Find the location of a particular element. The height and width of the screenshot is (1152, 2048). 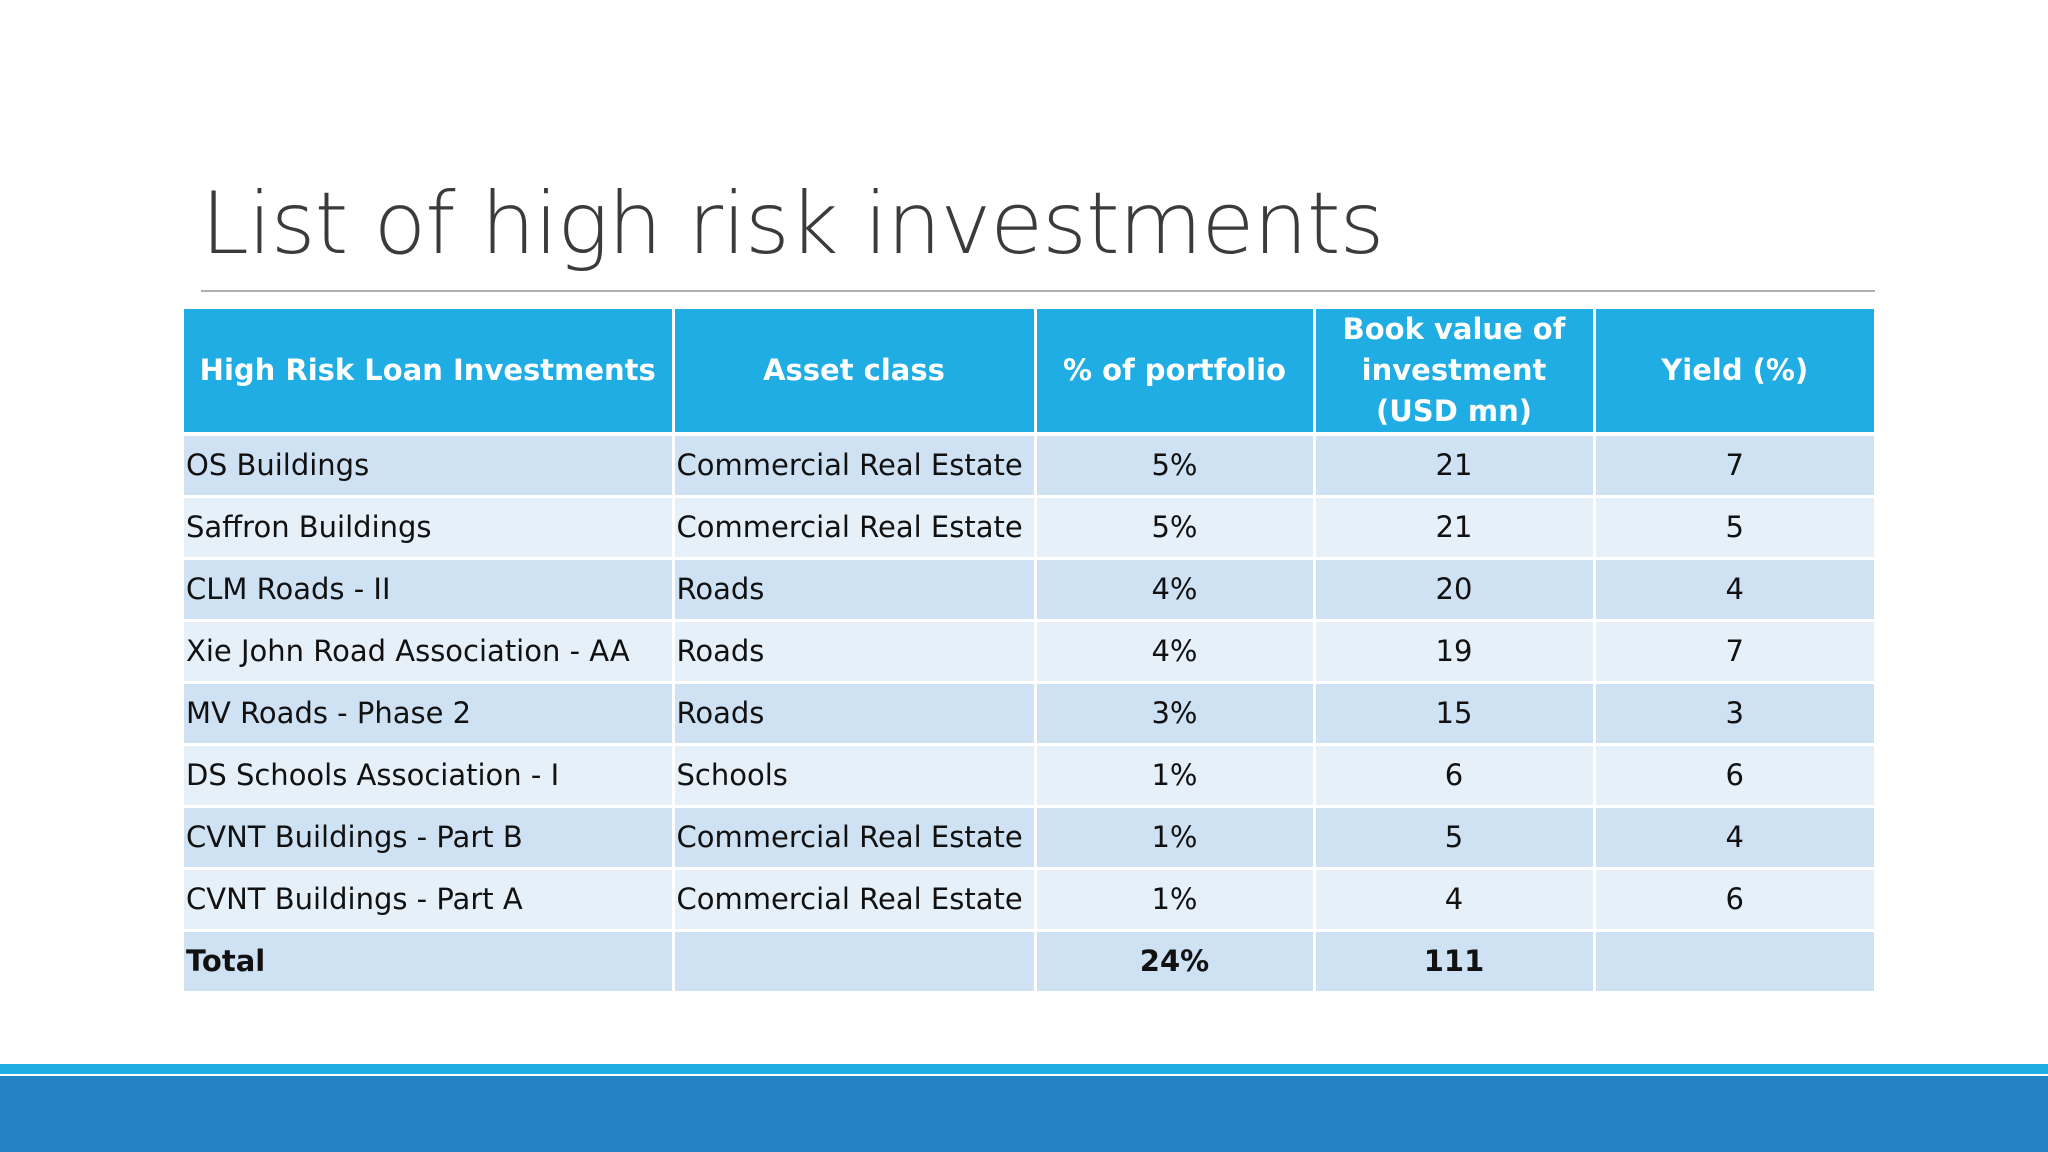

cell-investment: CVNT Buildings - Part B is located at coordinates (429, 838).